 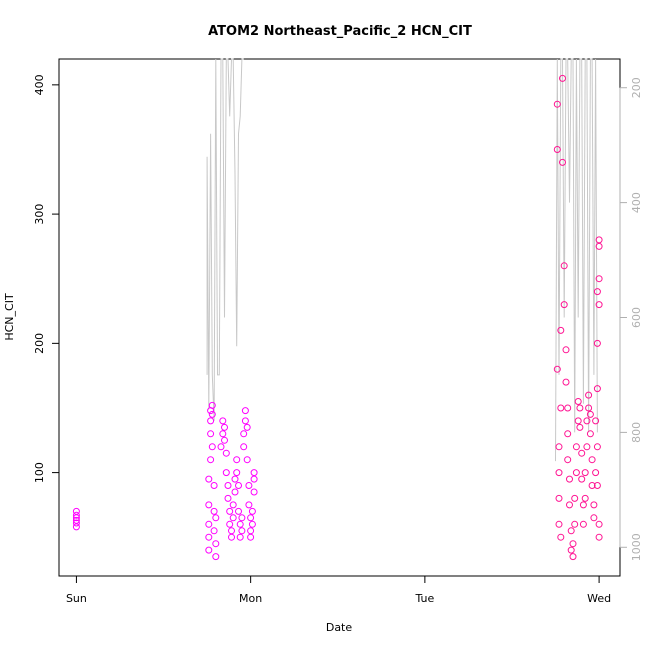 I want to click on y-right-tick-label: 600, so click(x=636, y=317).